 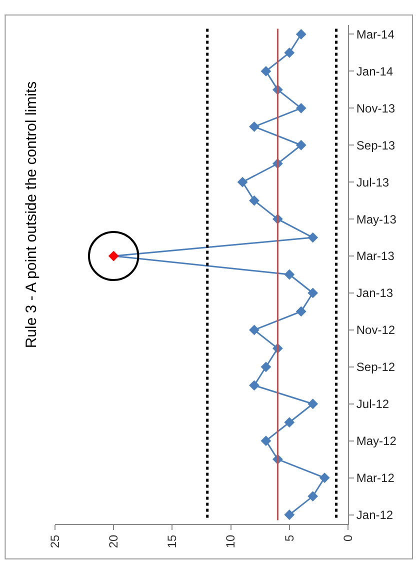 What do you see at coordinates (231, 541) in the screenshot?
I see `x-tick-label: 10` at bounding box center [231, 541].